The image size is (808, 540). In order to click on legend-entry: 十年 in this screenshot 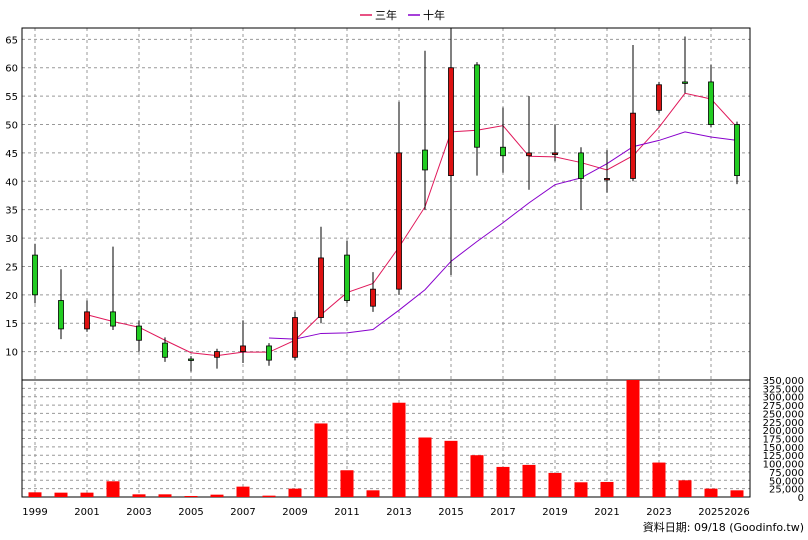, I will do `click(426, 15)`.